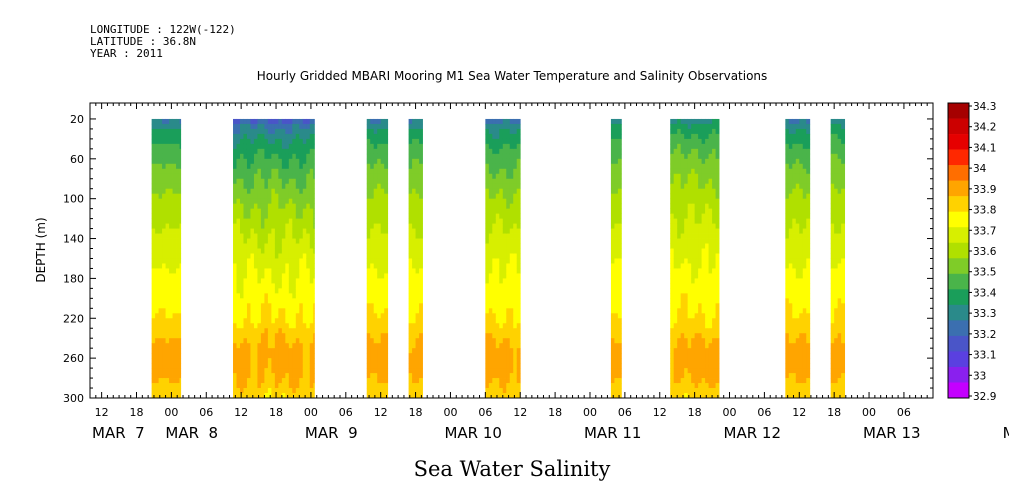  What do you see at coordinates (171, 412) in the screenshot?
I see `x-tick-label: 00` at bounding box center [171, 412].